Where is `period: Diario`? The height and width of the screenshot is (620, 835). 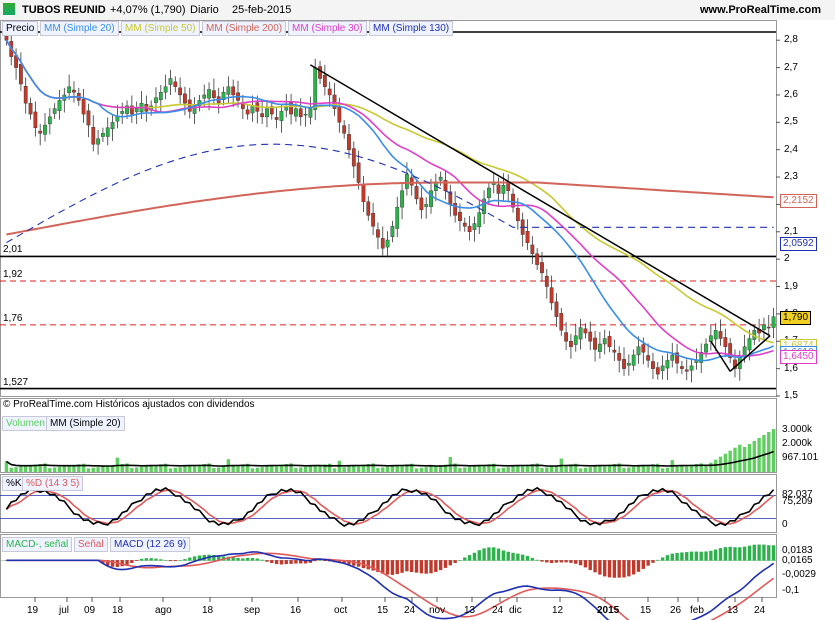
period: Diario is located at coordinates (204, 10).